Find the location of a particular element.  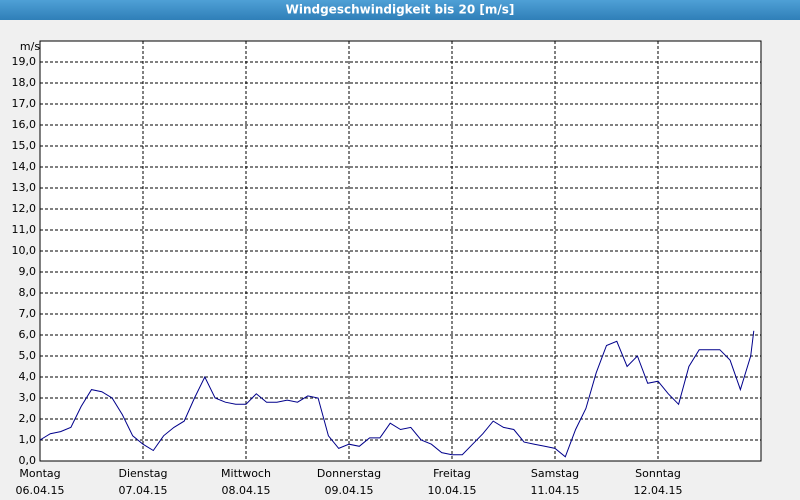

x-tick-date: 06.04.15 is located at coordinates (40, 490).